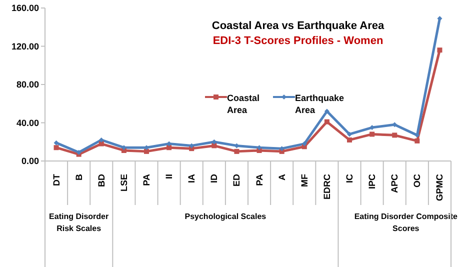  I want to click on legend-label: Earthquake Area, so click(319, 104).